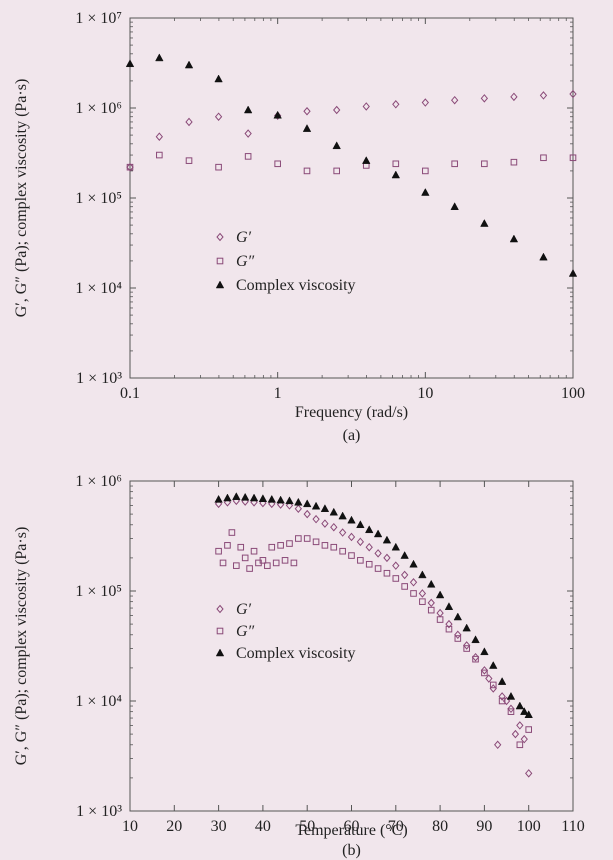  Describe the element at coordinates (98, 198) in the screenshot. I see `y-tick-label: 1 × 10⁵` at that location.